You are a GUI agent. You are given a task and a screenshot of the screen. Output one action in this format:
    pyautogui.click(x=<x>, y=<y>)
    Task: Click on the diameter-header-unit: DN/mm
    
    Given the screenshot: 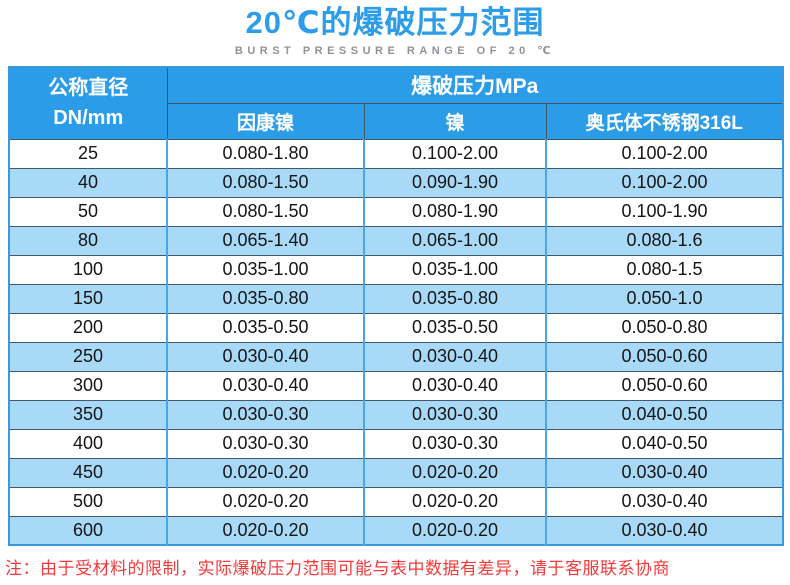 What is the action you would take?
    pyautogui.click(x=88, y=118)
    